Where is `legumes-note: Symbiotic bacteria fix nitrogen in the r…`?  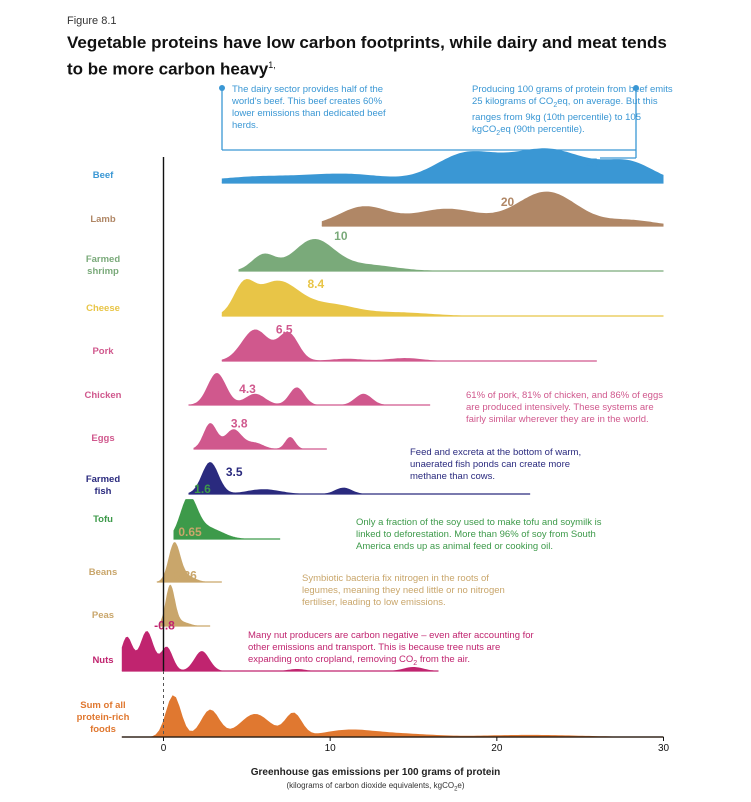 legumes-note: Symbiotic bacteria fix nitrogen in the r… is located at coordinates (403, 590).